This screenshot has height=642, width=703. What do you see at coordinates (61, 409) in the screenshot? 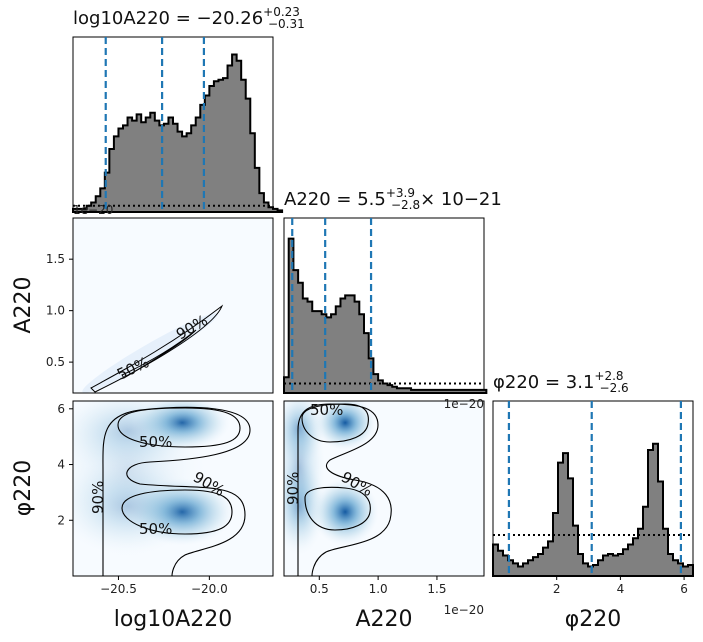
I see `phi-ytick-label-2: 6` at bounding box center [61, 409].